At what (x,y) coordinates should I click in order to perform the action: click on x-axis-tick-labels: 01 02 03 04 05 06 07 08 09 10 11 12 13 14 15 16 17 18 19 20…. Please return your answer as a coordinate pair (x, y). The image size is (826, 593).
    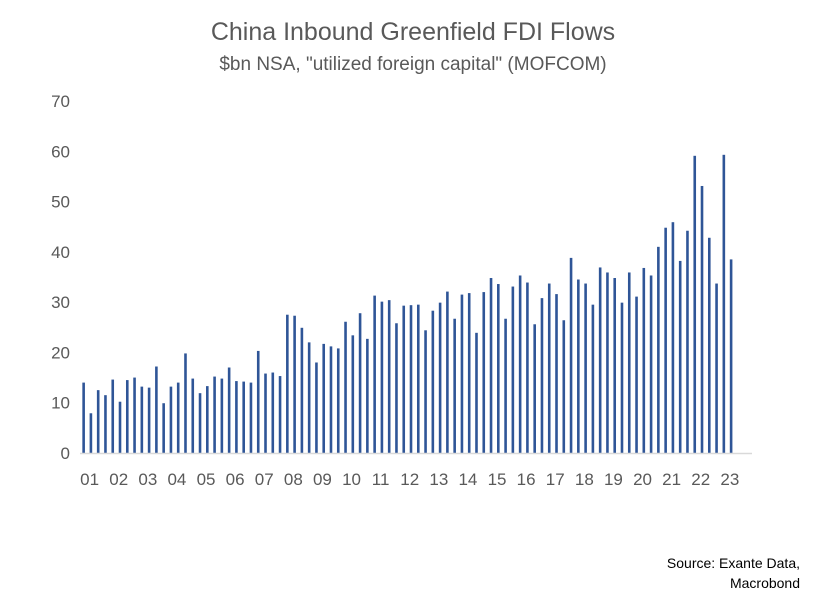
    Looking at the image, I should click on (409, 479).